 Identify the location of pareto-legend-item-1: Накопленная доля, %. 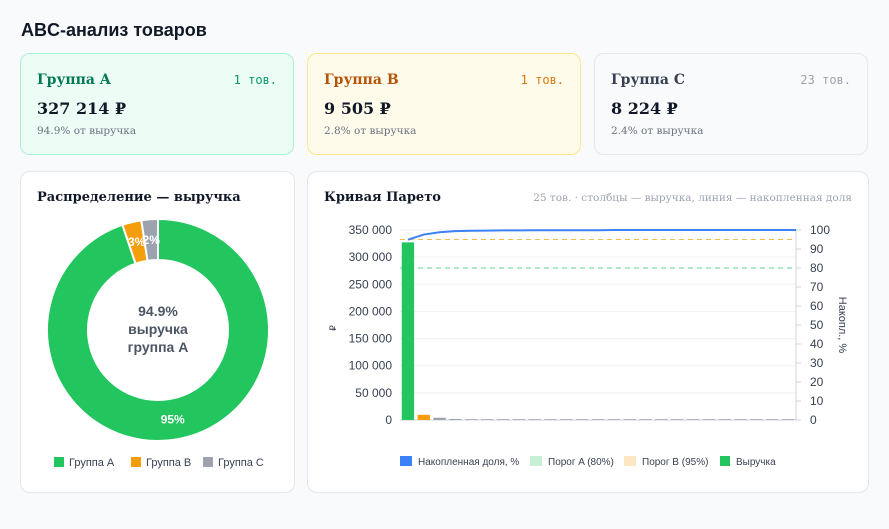
(459, 462).